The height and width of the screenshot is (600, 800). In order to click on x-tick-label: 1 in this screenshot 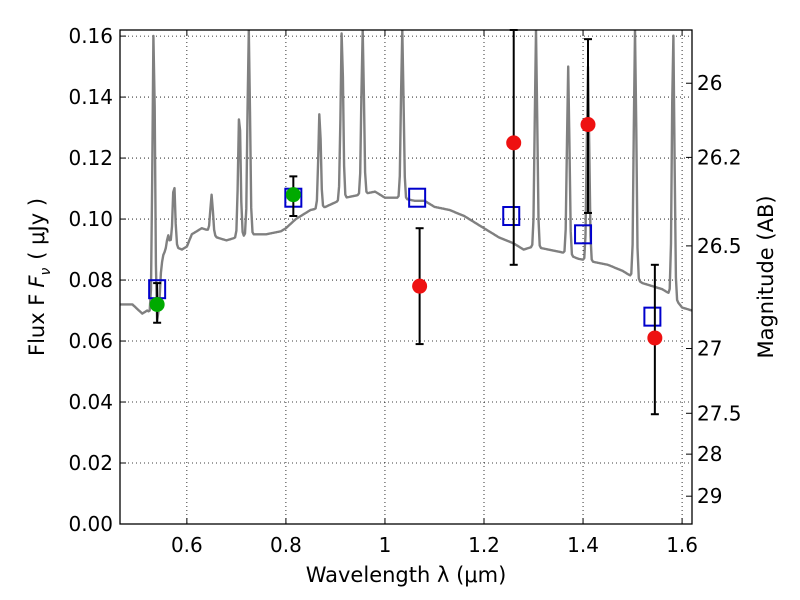, I will do `click(385, 545)`.